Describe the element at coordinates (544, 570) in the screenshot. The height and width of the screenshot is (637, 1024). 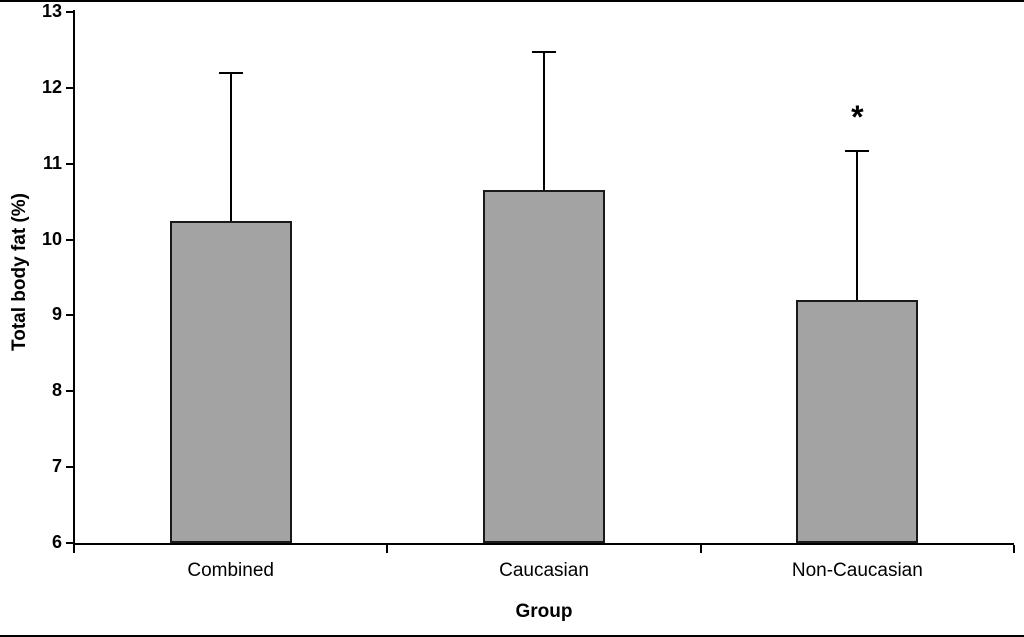
I see `category-label: Caucasian` at that location.